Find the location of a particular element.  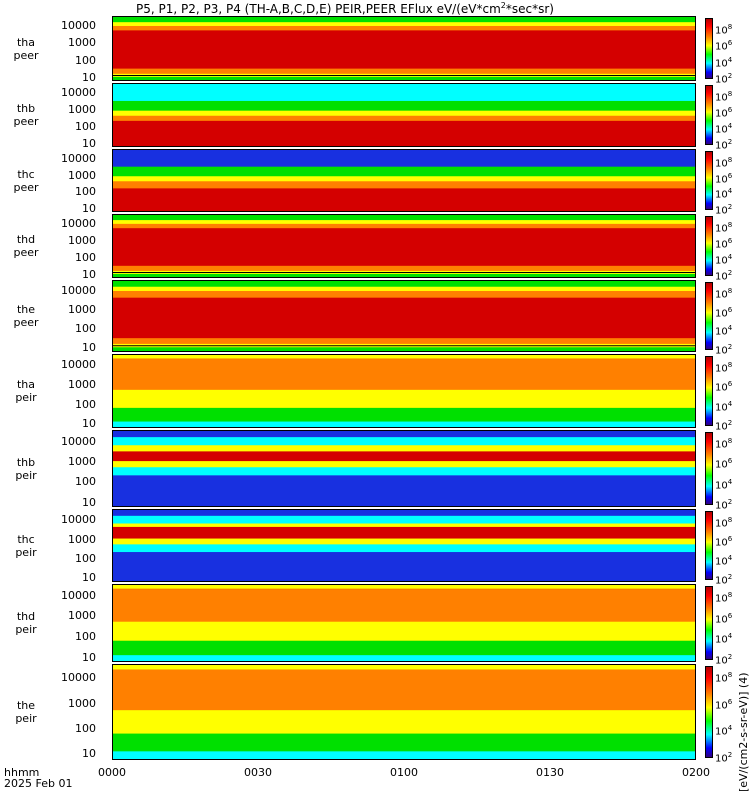

spectrogram-thd-peir is located at coordinates (404, 623).